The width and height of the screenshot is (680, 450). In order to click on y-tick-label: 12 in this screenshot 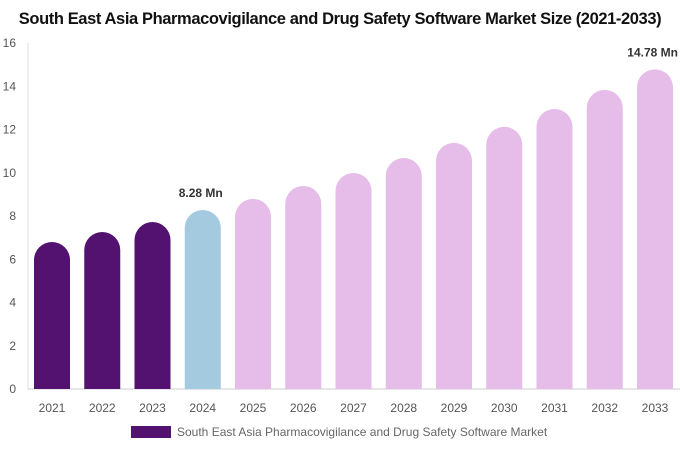, I will do `click(10, 130)`.